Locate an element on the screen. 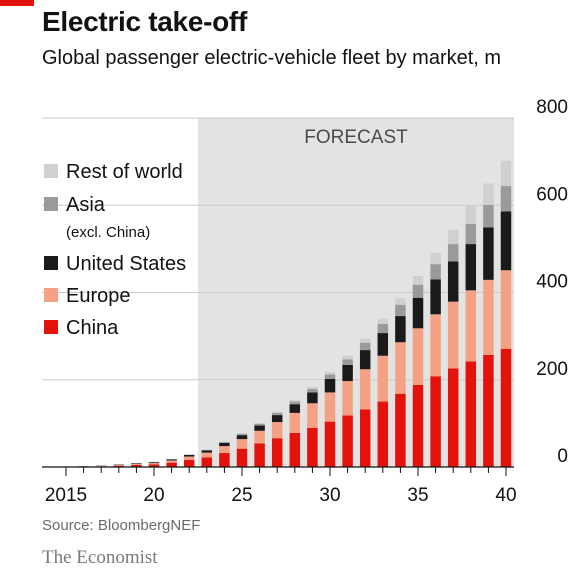  bar-europe-2037 is located at coordinates (453, 335).